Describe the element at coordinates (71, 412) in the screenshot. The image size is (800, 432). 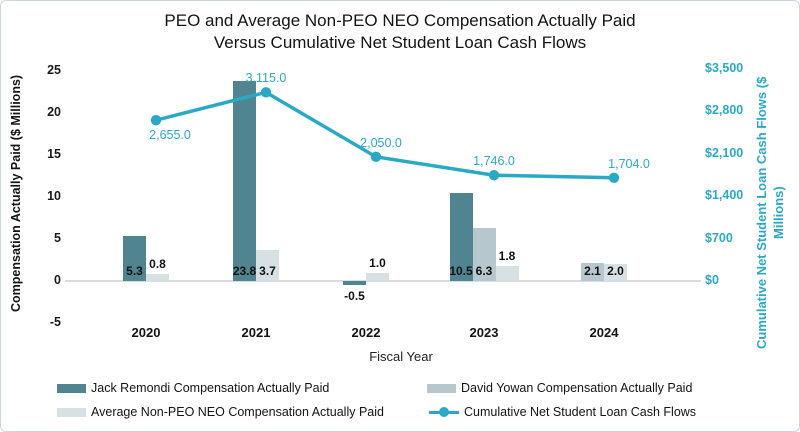
I see `legend-swatch-avg-non-peo` at that location.